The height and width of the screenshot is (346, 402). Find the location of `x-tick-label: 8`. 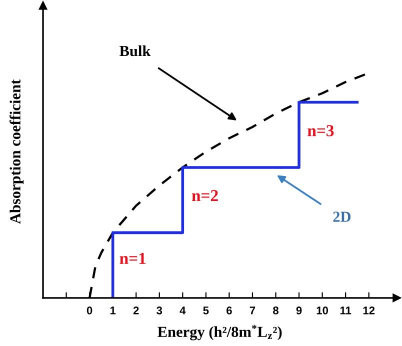

x-tick-label: 8 is located at coordinates (275, 310).